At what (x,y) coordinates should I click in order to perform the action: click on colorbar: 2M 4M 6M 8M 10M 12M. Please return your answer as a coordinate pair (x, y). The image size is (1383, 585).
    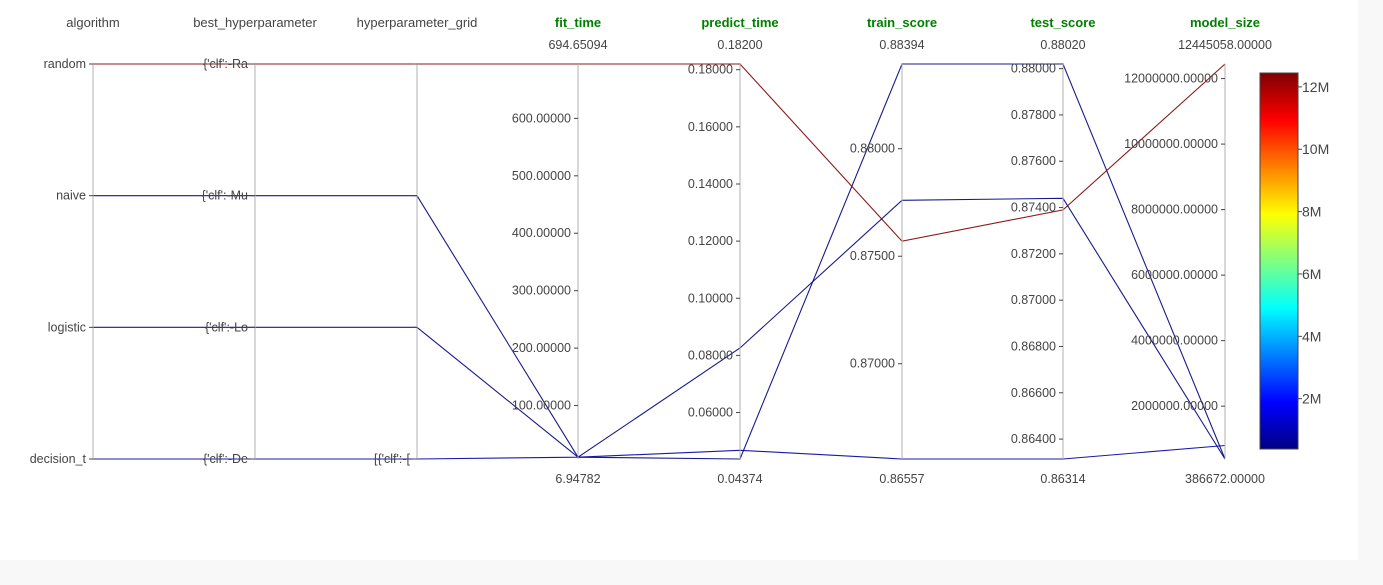
    Looking at the image, I should click on (1294, 261).